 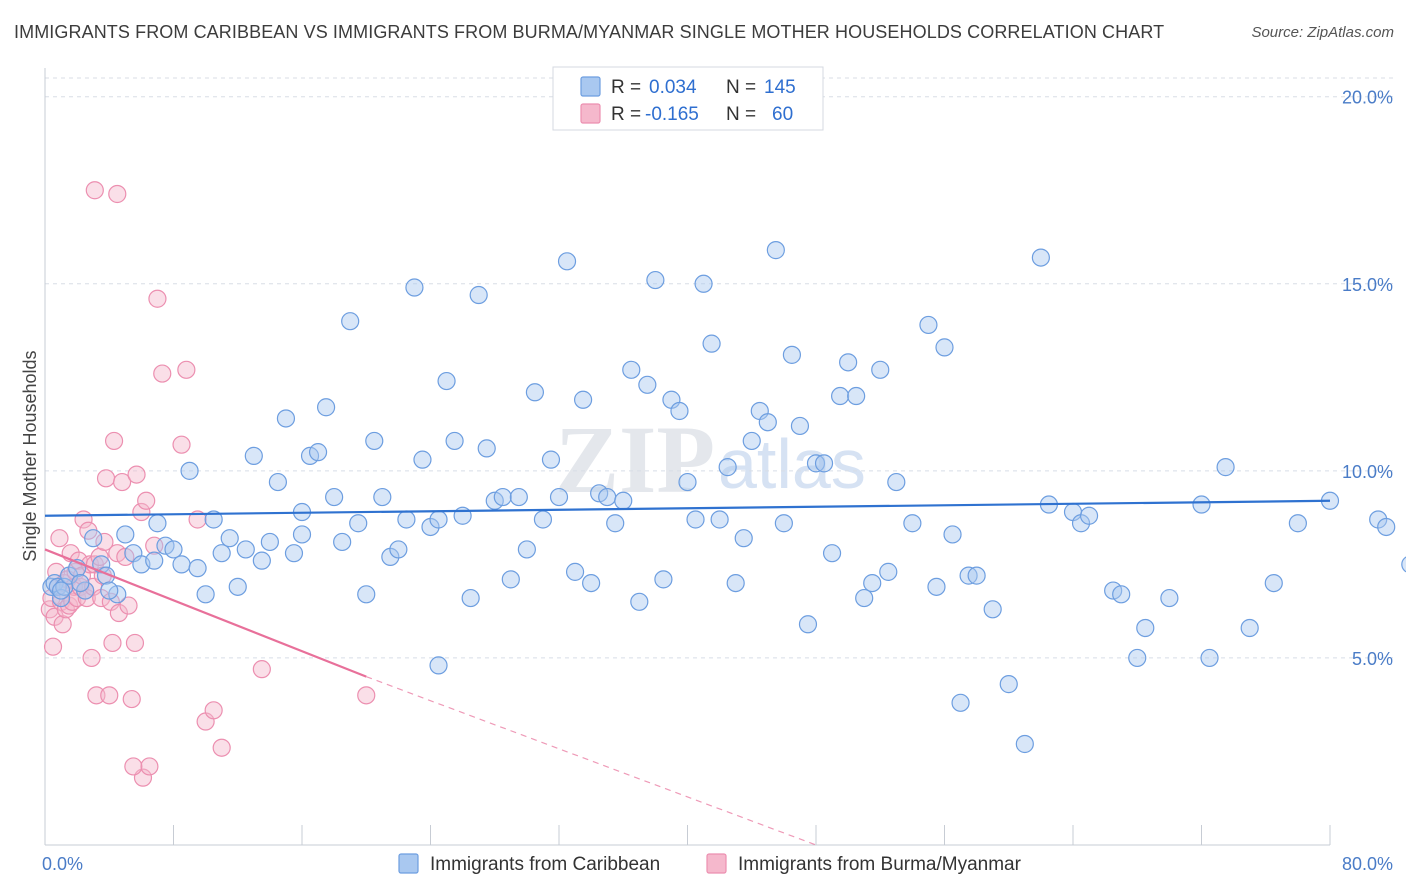 What do you see at coordinates (626, 114) in the screenshot?
I see `legend-r-label-2: R =` at bounding box center [626, 114].